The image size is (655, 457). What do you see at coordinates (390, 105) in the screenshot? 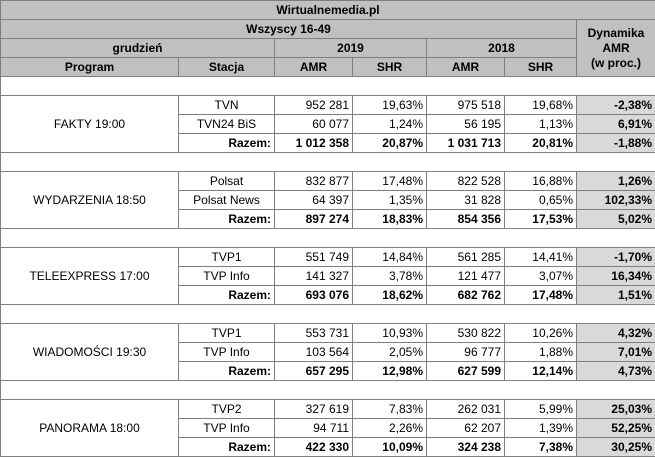
I see `shr-2019-cell: 19,63%` at bounding box center [390, 105].